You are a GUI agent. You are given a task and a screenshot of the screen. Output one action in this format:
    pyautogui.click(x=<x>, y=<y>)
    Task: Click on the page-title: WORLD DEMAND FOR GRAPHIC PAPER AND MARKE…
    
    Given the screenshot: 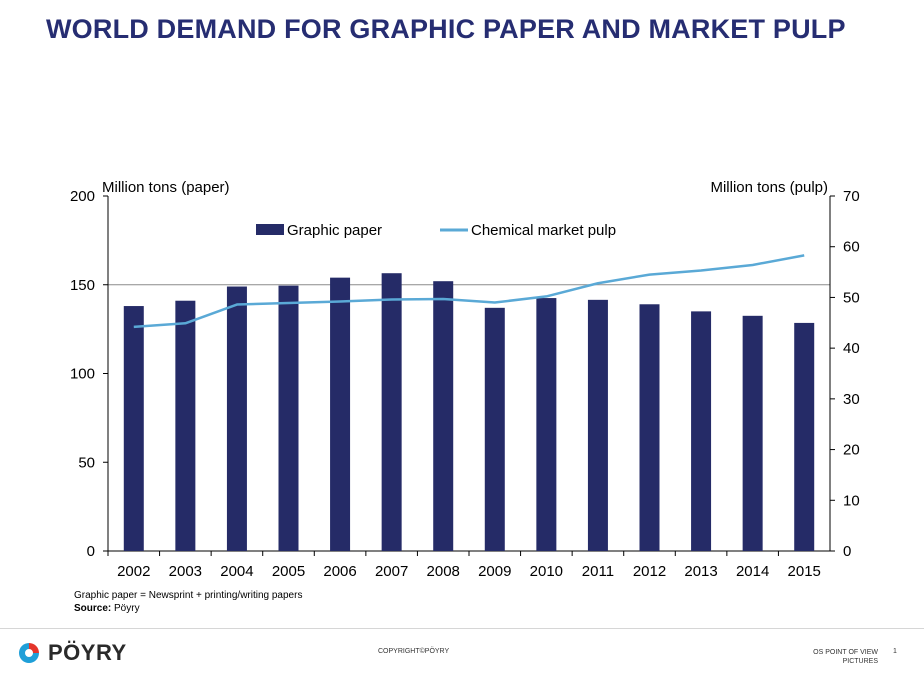 What is the action you would take?
    pyautogui.click(x=446, y=29)
    